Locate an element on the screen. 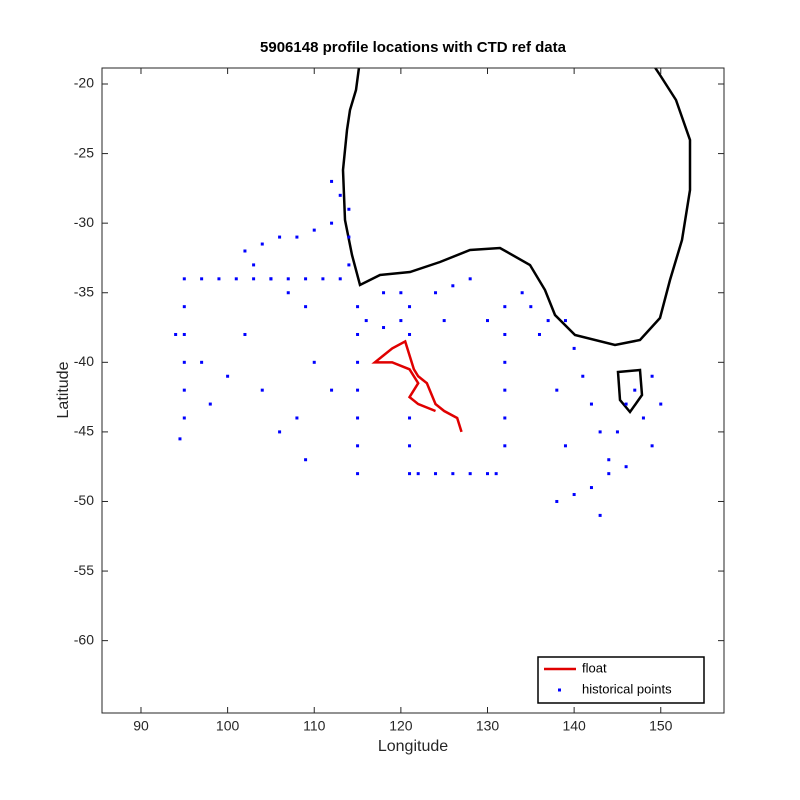  y-tick-label: -50 is located at coordinates (84, 500).